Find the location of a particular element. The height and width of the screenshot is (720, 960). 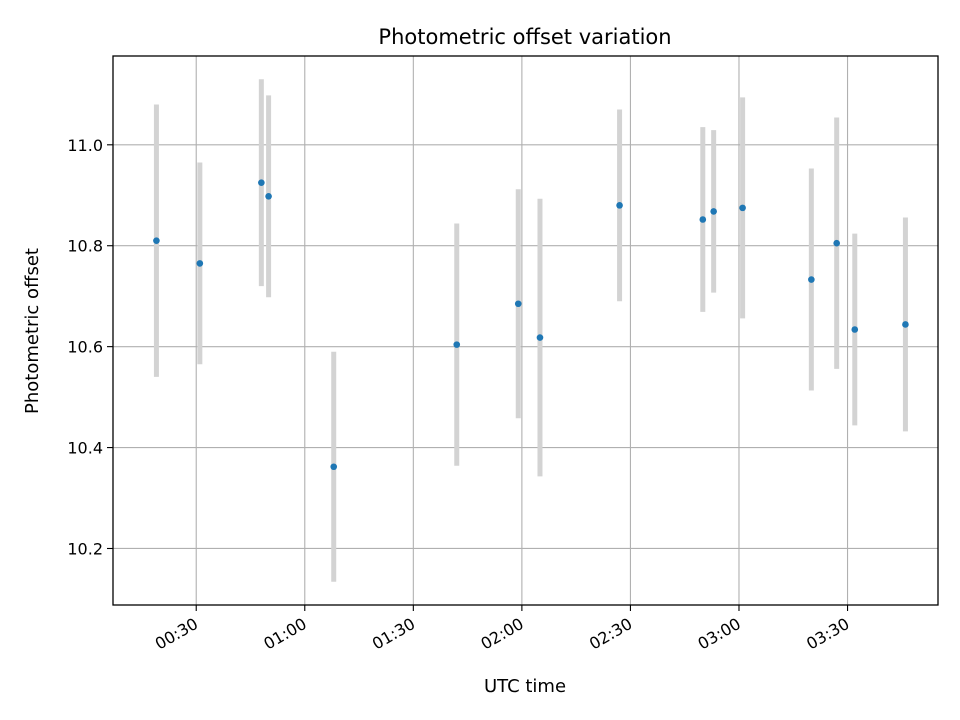

y-tick-label: 11.0 is located at coordinates (85, 145).